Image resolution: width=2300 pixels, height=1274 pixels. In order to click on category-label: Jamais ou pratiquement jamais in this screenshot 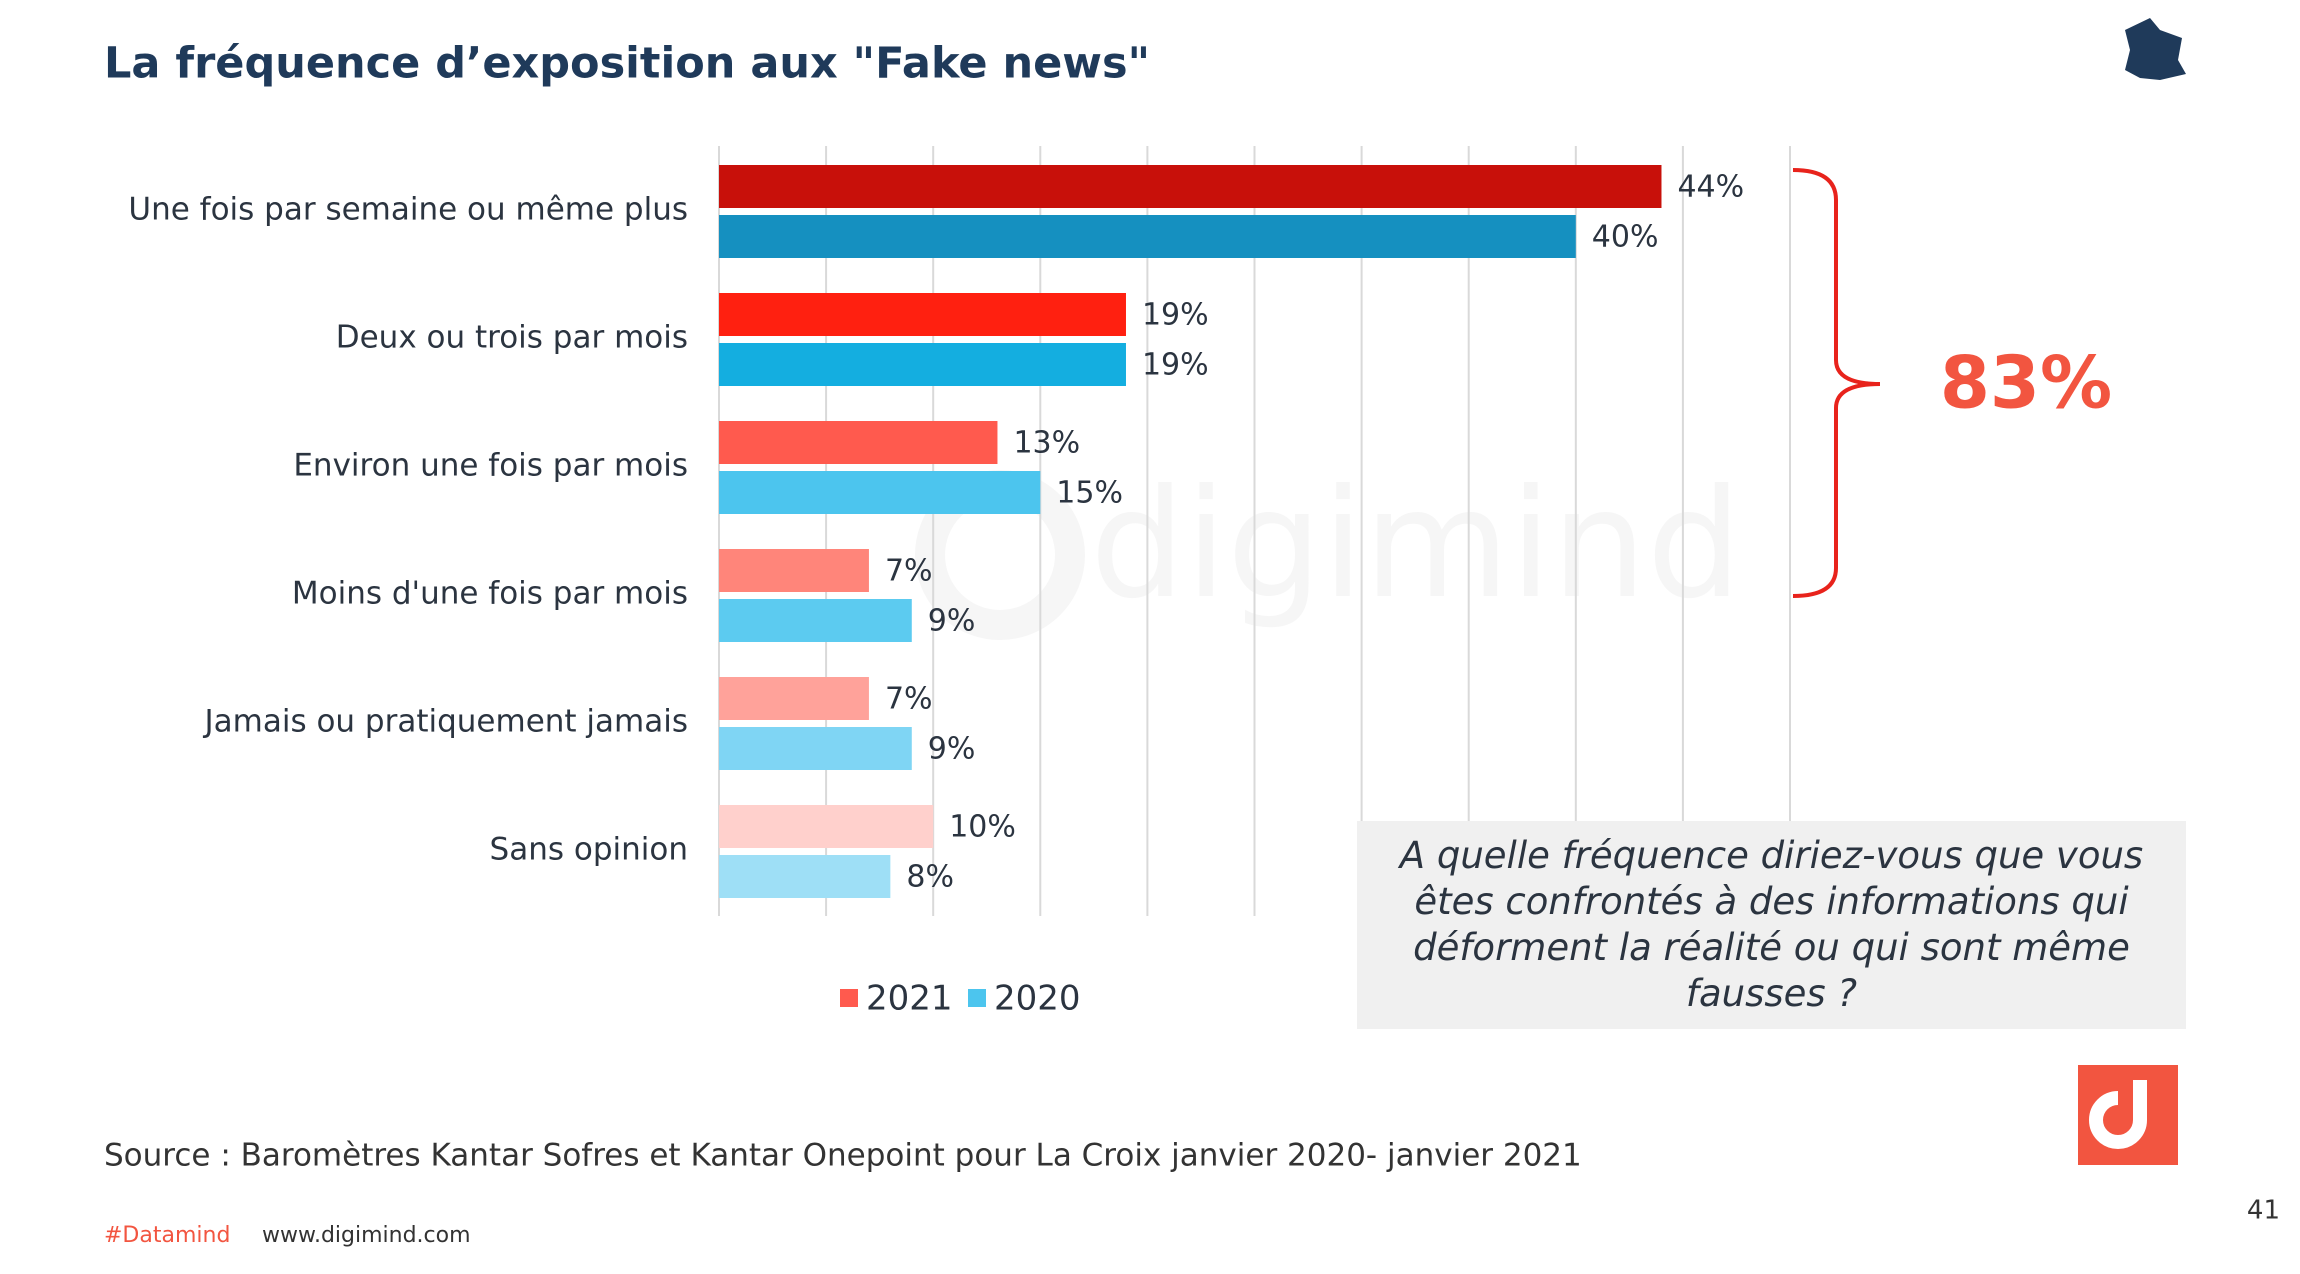, I will do `click(446, 722)`.